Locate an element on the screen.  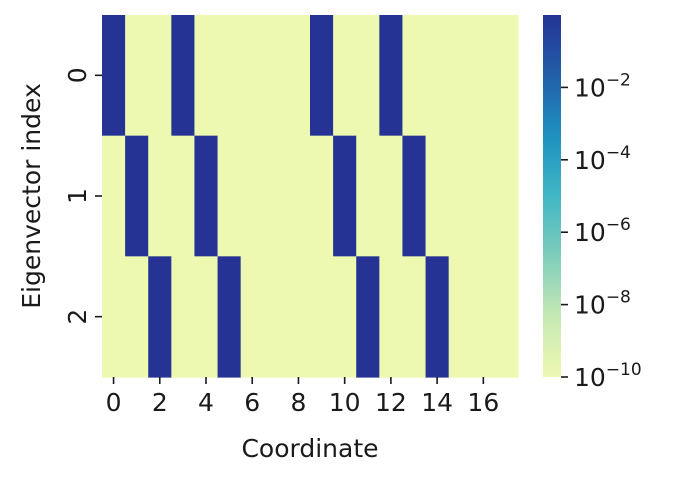
x-tick-label: 2 is located at coordinates (160, 402).